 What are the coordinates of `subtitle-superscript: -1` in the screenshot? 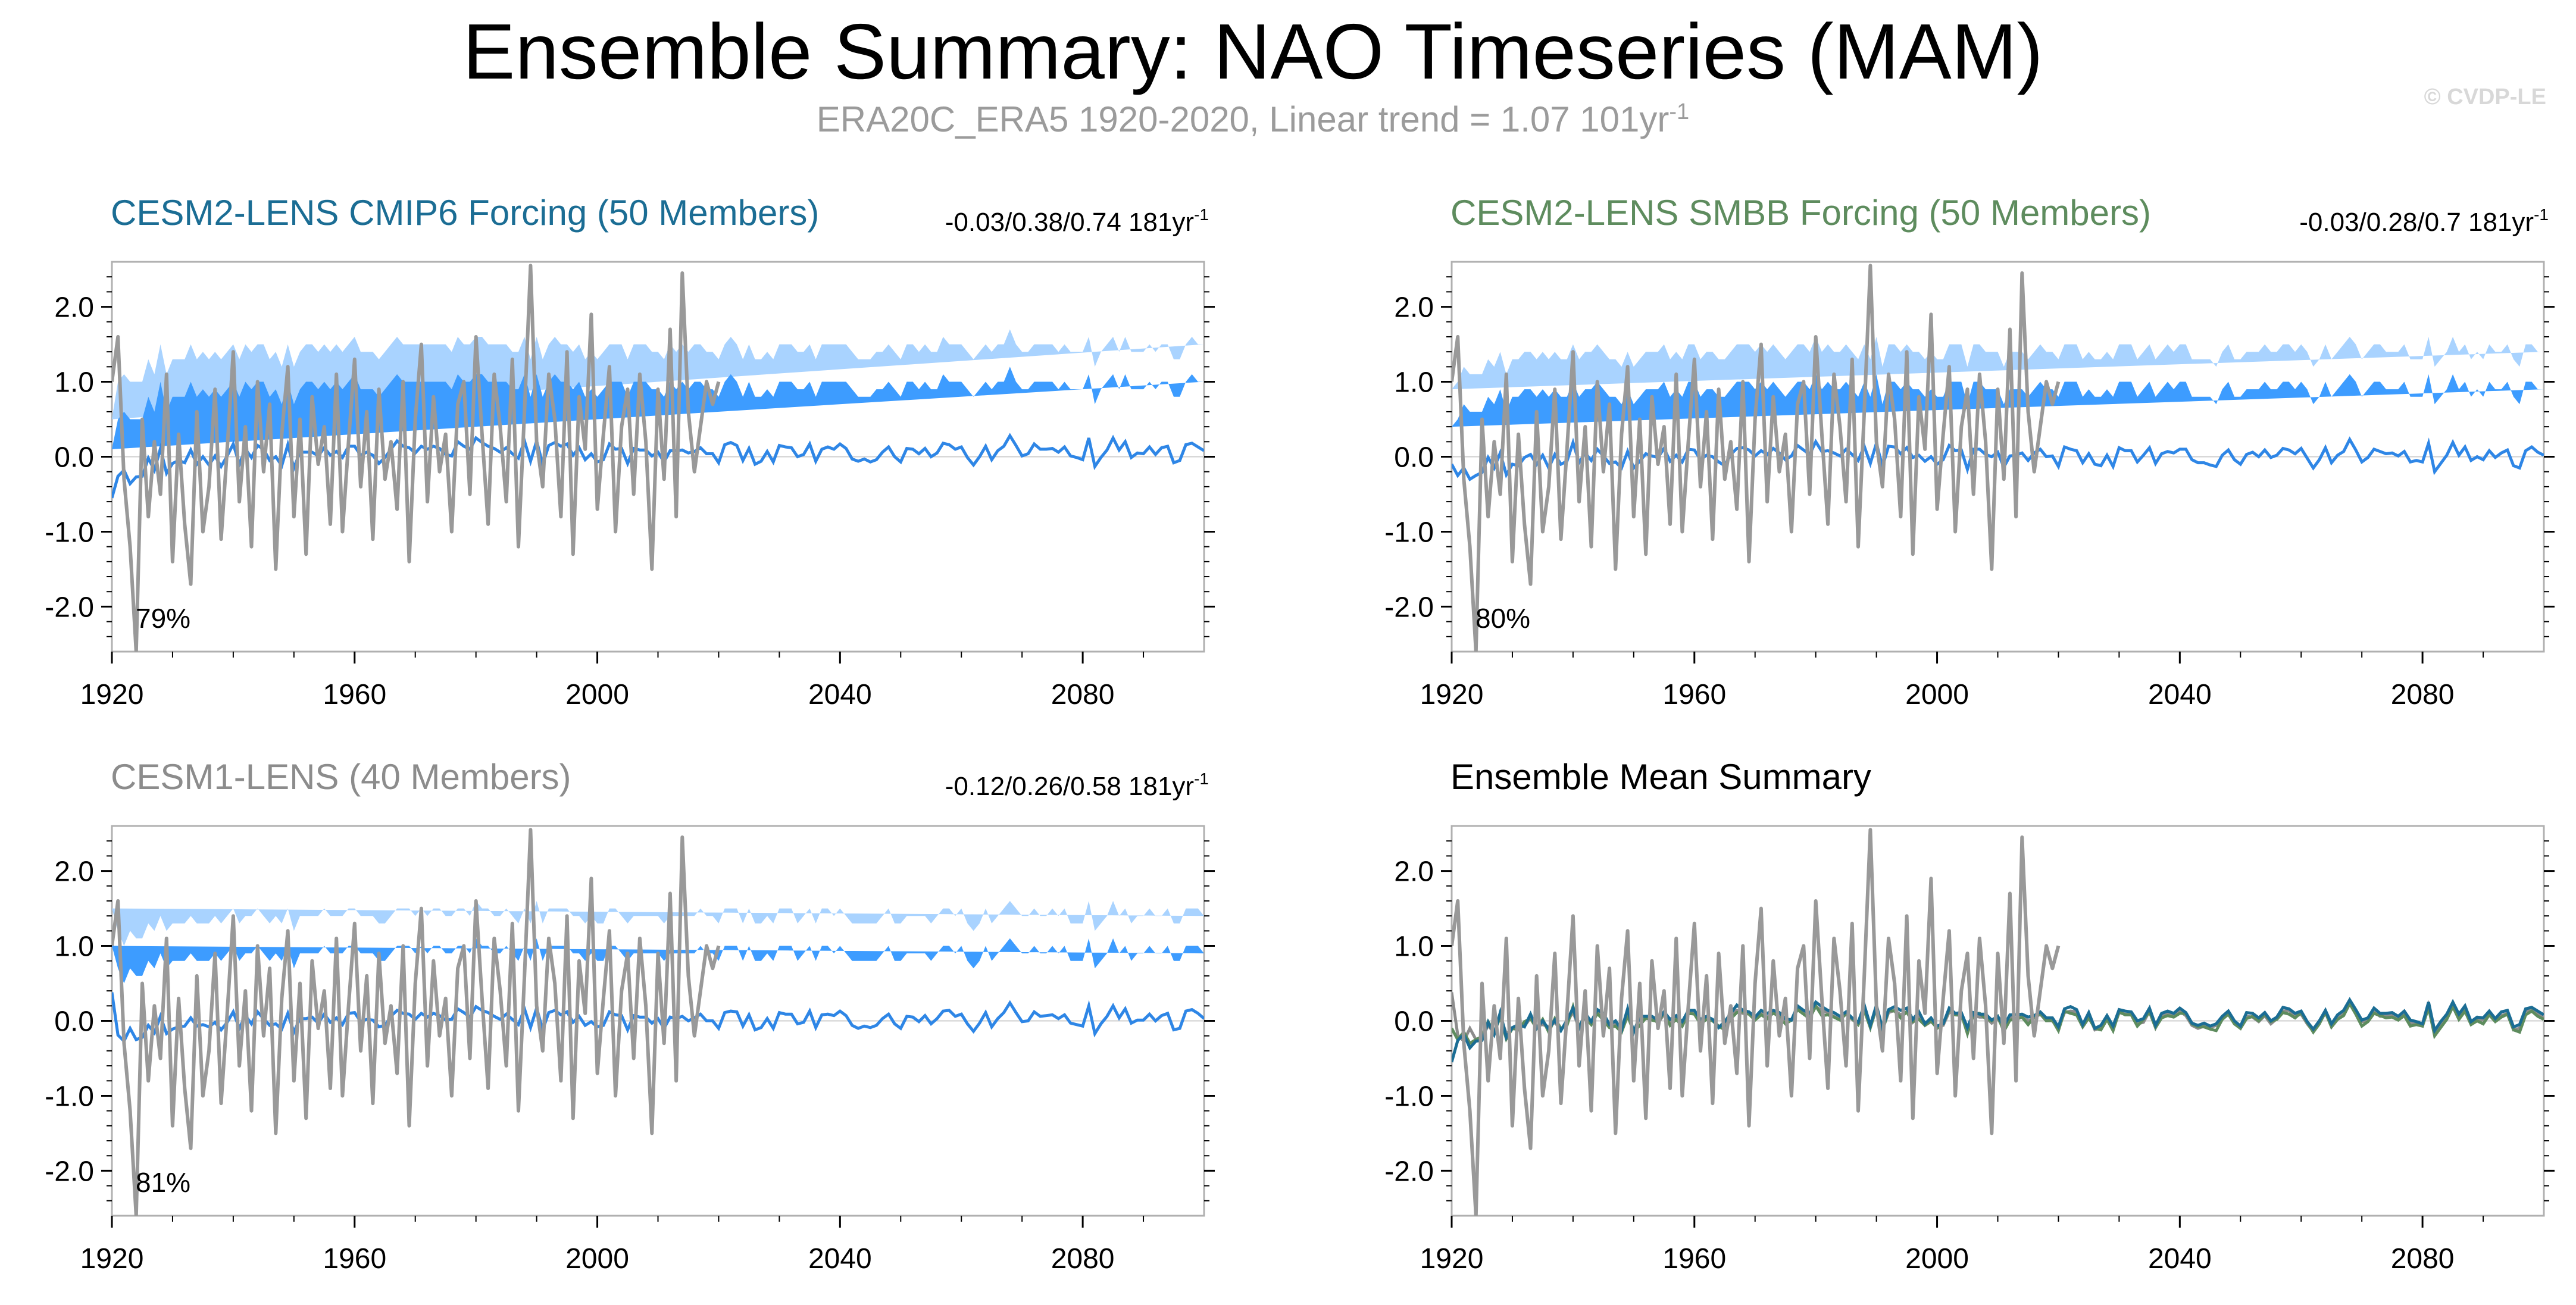 It's located at (1679, 112).